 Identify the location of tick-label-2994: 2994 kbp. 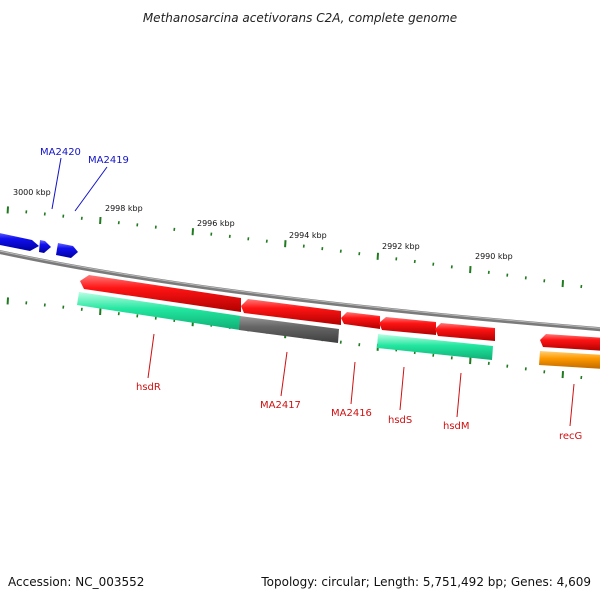
(308, 235).